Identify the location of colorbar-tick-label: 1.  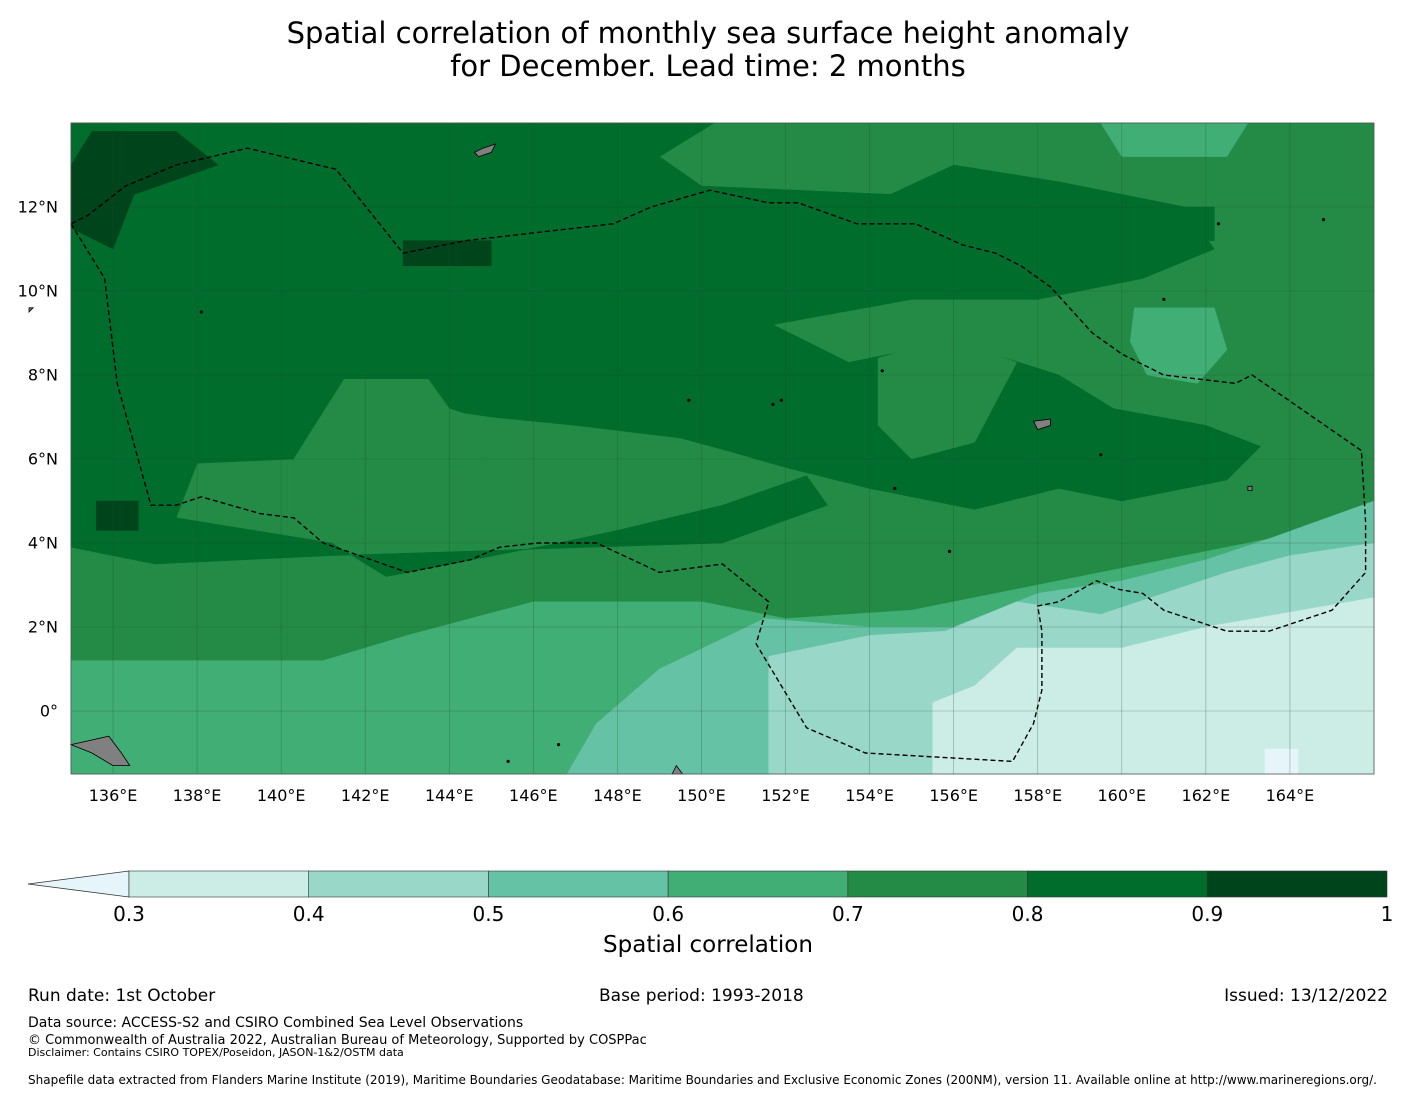
(1387, 914).